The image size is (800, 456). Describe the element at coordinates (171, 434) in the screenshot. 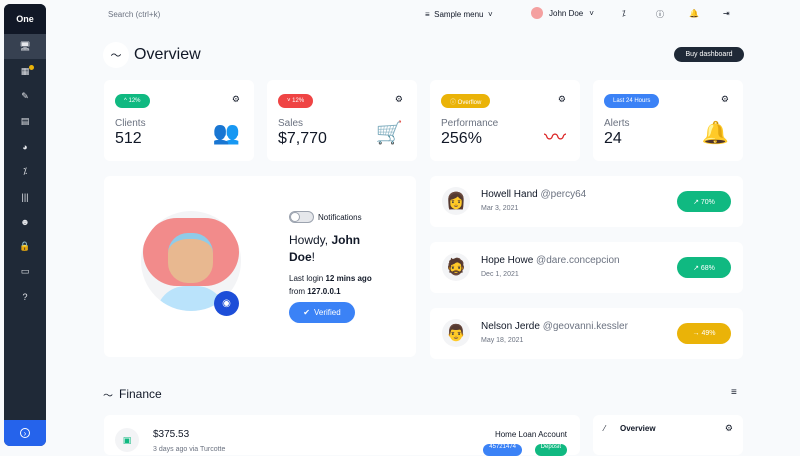

I see `transaction-amount: $375.53` at that location.